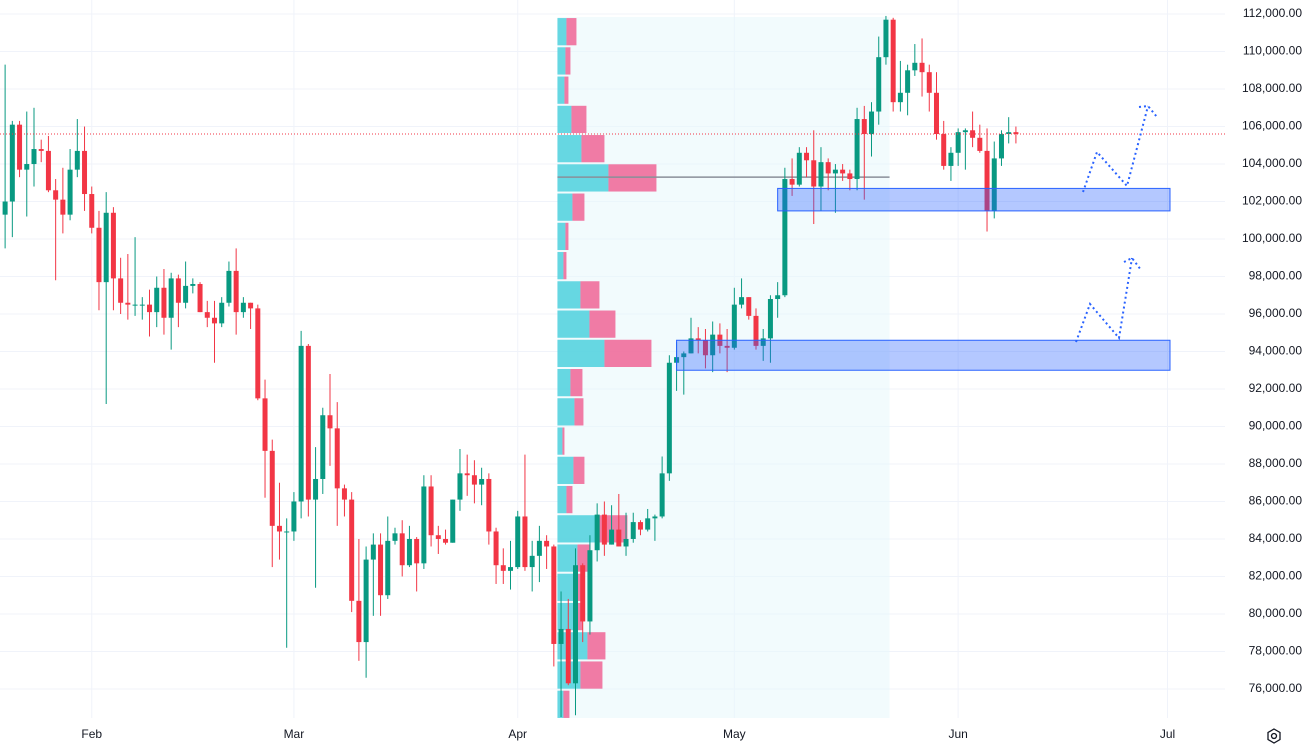 The image size is (1311, 747). What do you see at coordinates (1272, 13) in the screenshot?
I see `y-tick-label: 112,000.00` at bounding box center [1272, 13].